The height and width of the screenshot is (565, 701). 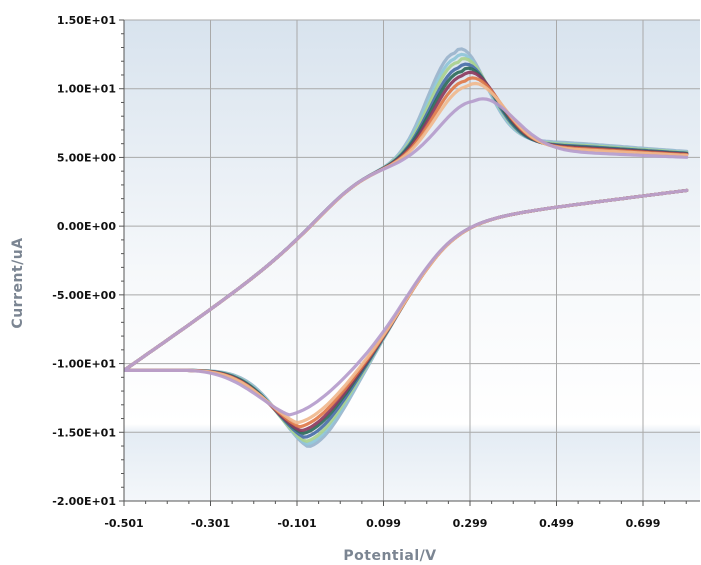 What do you see at coordinates (84, 432) in the screenshot?
I see `y-tick-label: -1.50E+01` at bounding box center [84, 432].